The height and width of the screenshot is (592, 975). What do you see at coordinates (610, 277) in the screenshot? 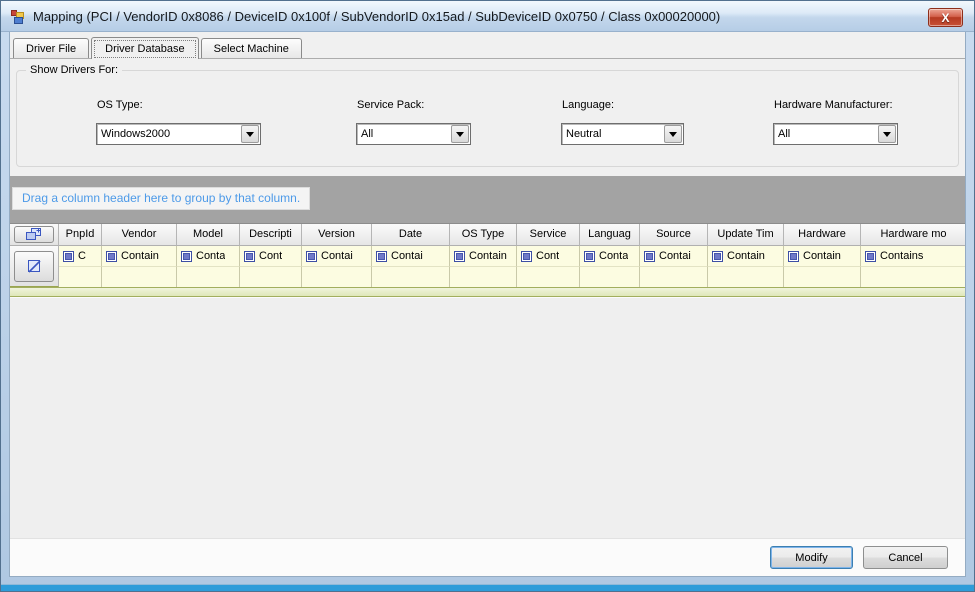
I see `filter-input-languag` at bounding box center [610, 277].